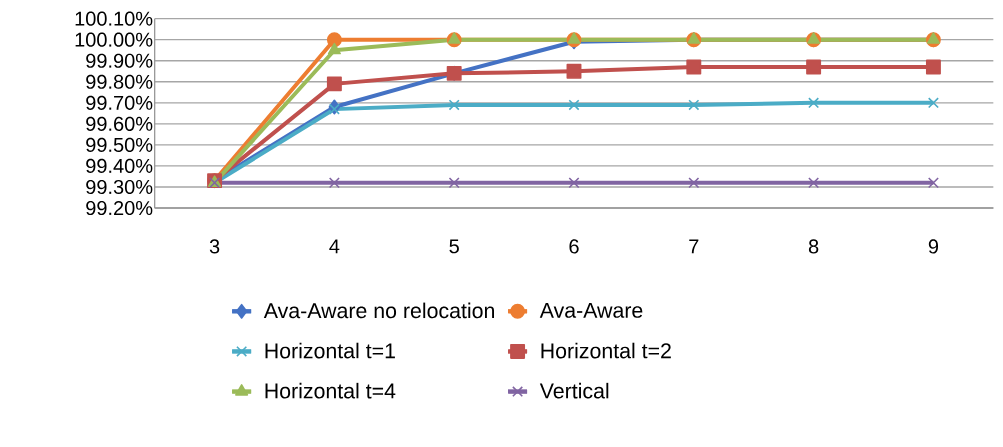 The width and height of the screenshot is (1003, 447). What do you see at coordinates (119, 187) in the screenshot?
I see `y-tick-label: 99.30%` at bounding box center [119, 187].